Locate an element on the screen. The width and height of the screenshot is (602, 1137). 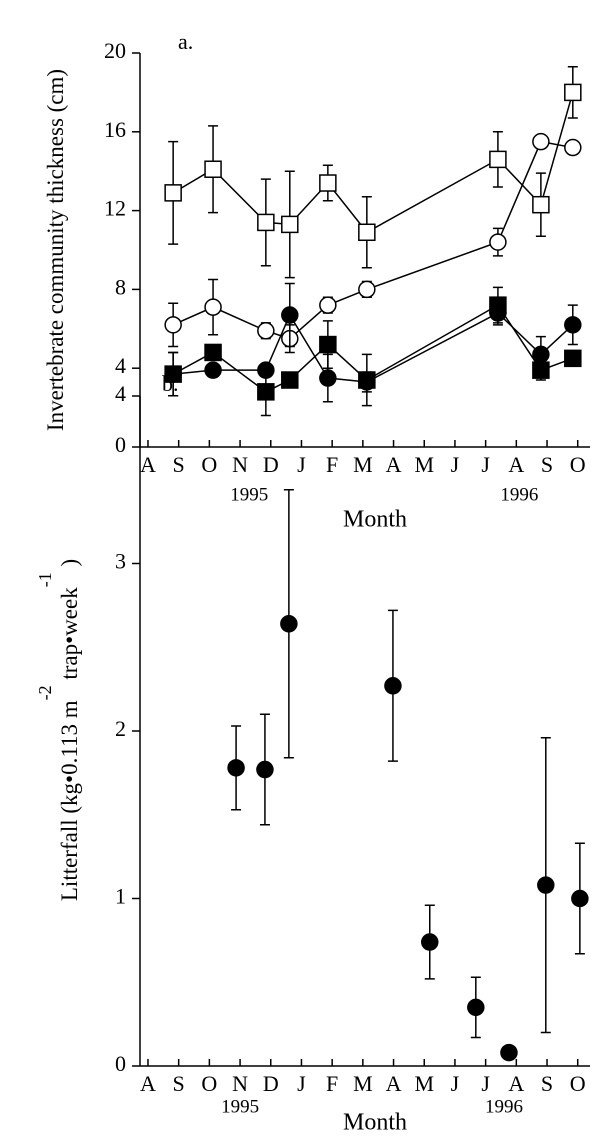
y-axis-label-exponent: -1 is located at coordinates (45, 579).